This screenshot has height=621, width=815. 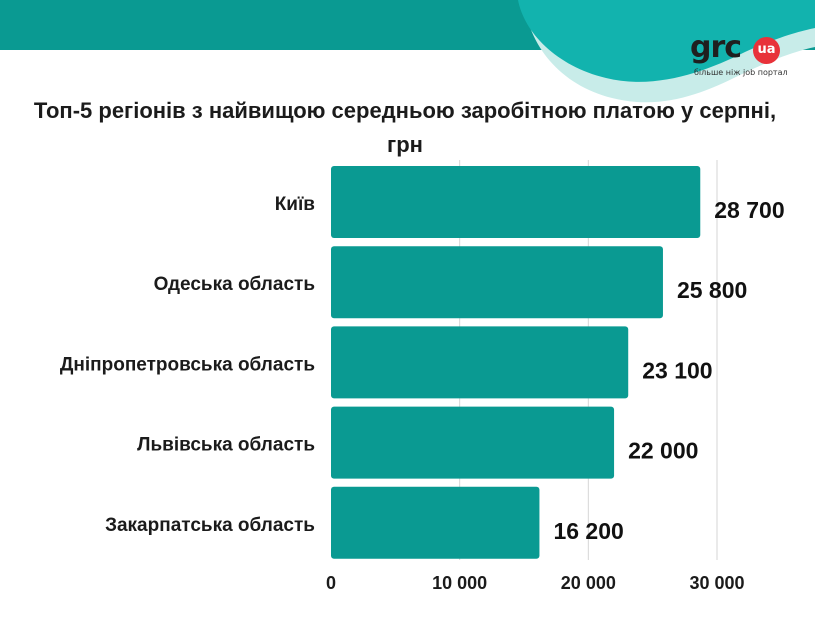 I want to click on category-label: Закарпатська область, so click(x=210, y=525).